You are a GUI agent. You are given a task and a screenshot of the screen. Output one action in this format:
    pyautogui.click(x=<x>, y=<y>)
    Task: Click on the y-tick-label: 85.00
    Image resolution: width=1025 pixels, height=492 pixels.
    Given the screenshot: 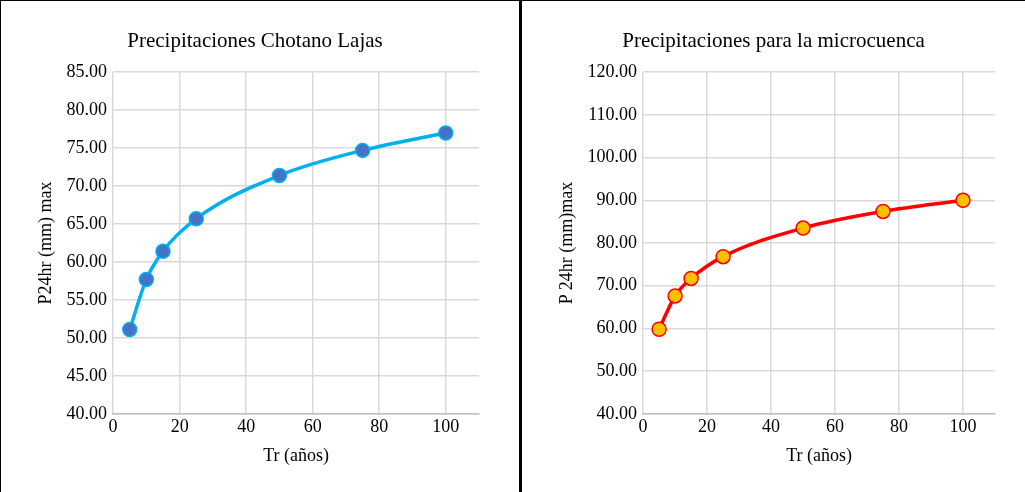 What is the action you would take?
    pyautogui.click(x=87, y=70)
    